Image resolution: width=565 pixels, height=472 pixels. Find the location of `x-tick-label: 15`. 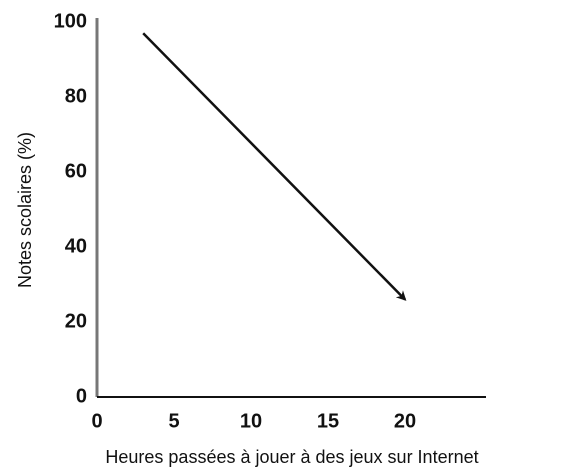

x-tick-label: 15 is located at coordinates (328, 421).